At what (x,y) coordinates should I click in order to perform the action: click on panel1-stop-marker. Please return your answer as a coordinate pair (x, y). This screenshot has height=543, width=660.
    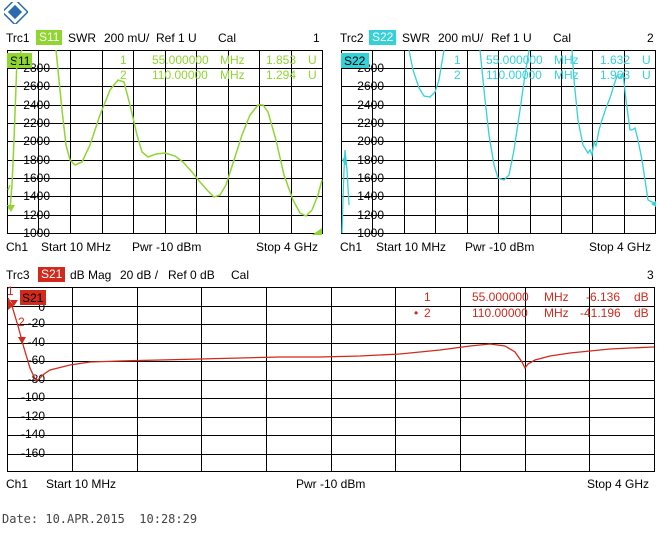
    Looking at the image, I should click on (317, 231).